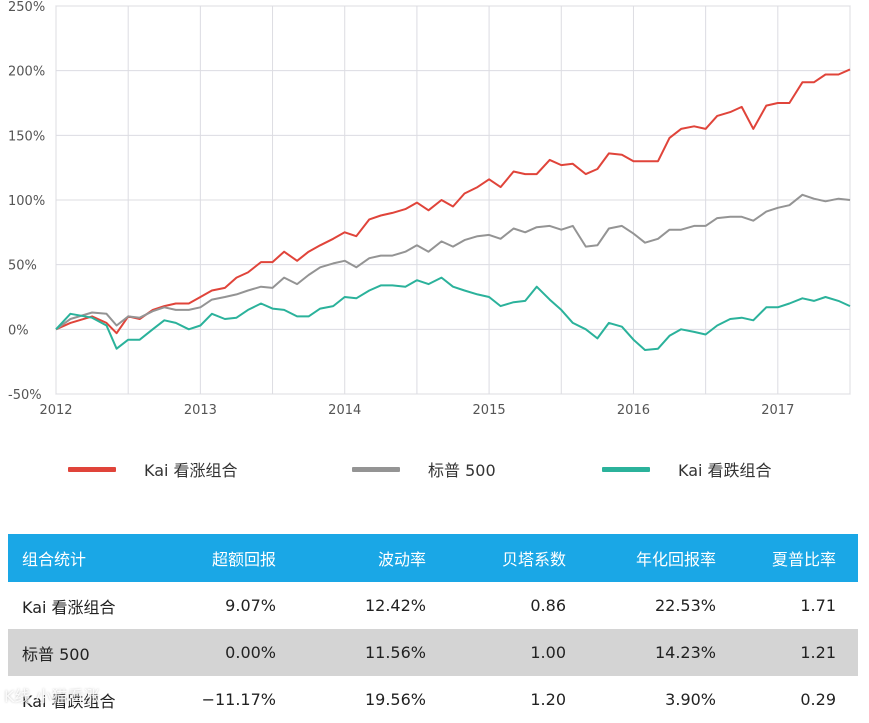 The height and width of the screenshot is (723, 869). I want to click on cell-volatility: 12.42%, so click(373, 605).